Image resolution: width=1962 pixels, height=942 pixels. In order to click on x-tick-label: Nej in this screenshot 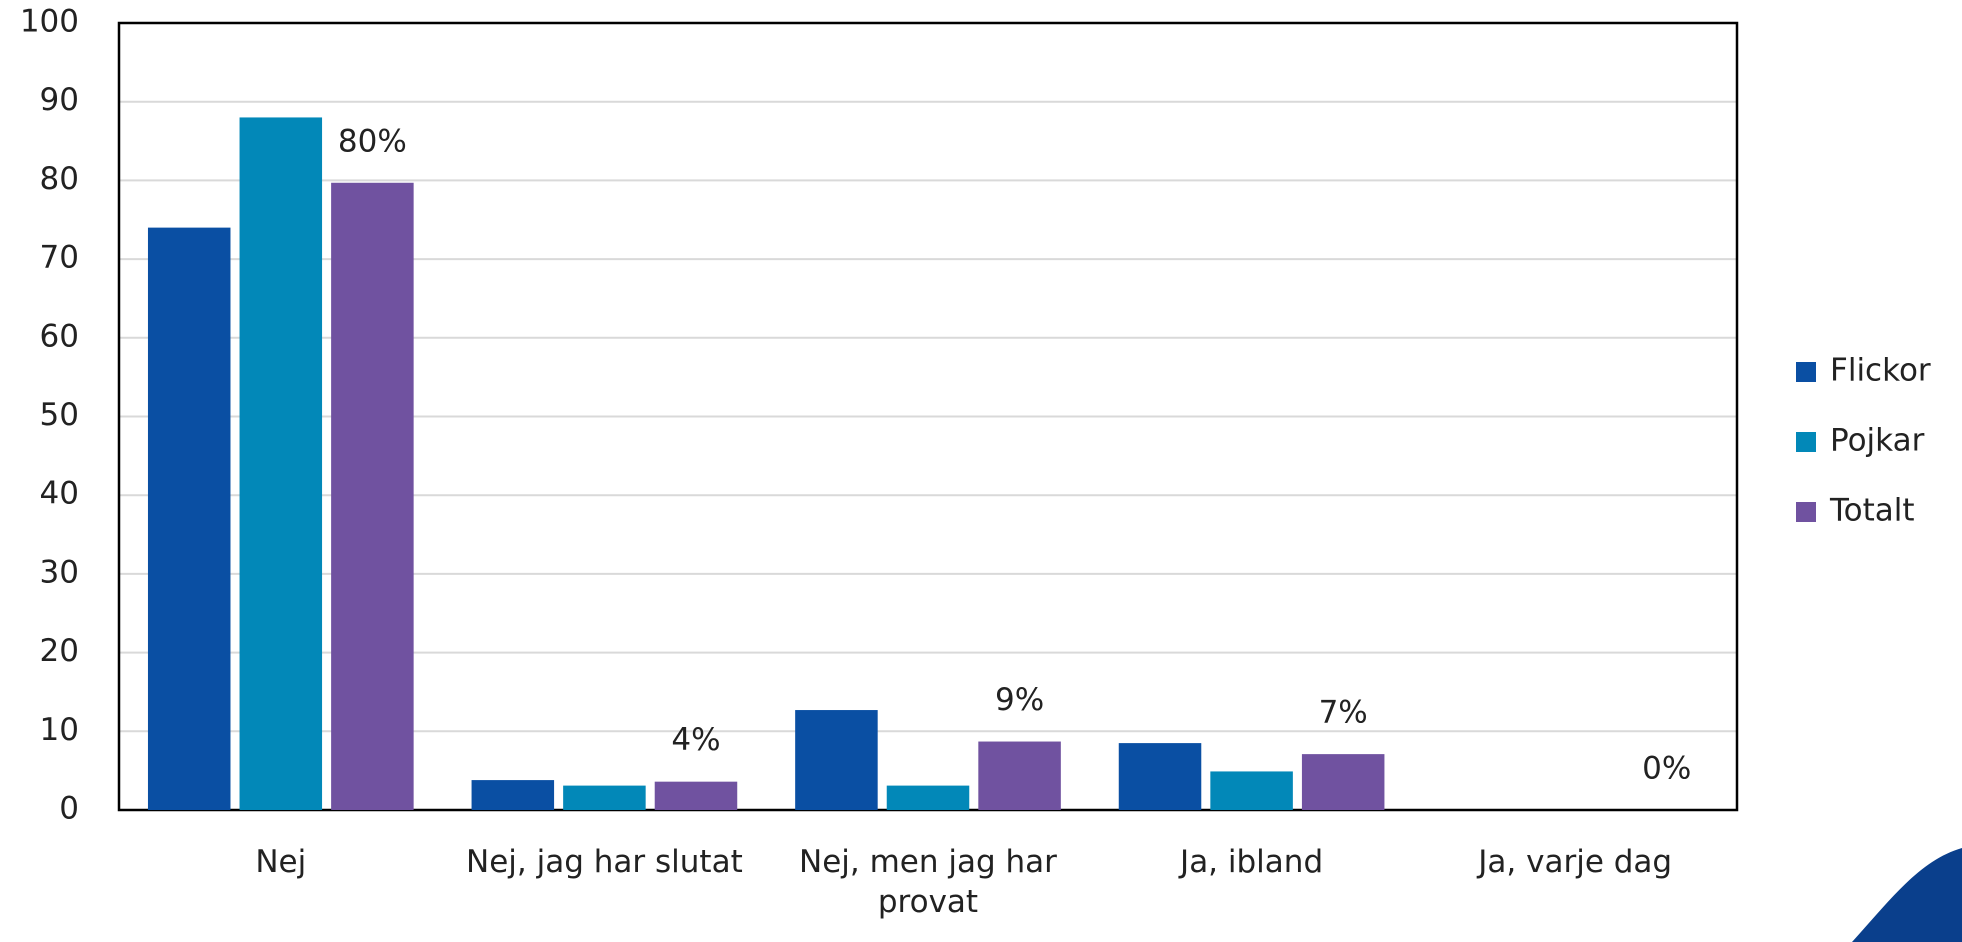, I will do `click(281, 862)`.